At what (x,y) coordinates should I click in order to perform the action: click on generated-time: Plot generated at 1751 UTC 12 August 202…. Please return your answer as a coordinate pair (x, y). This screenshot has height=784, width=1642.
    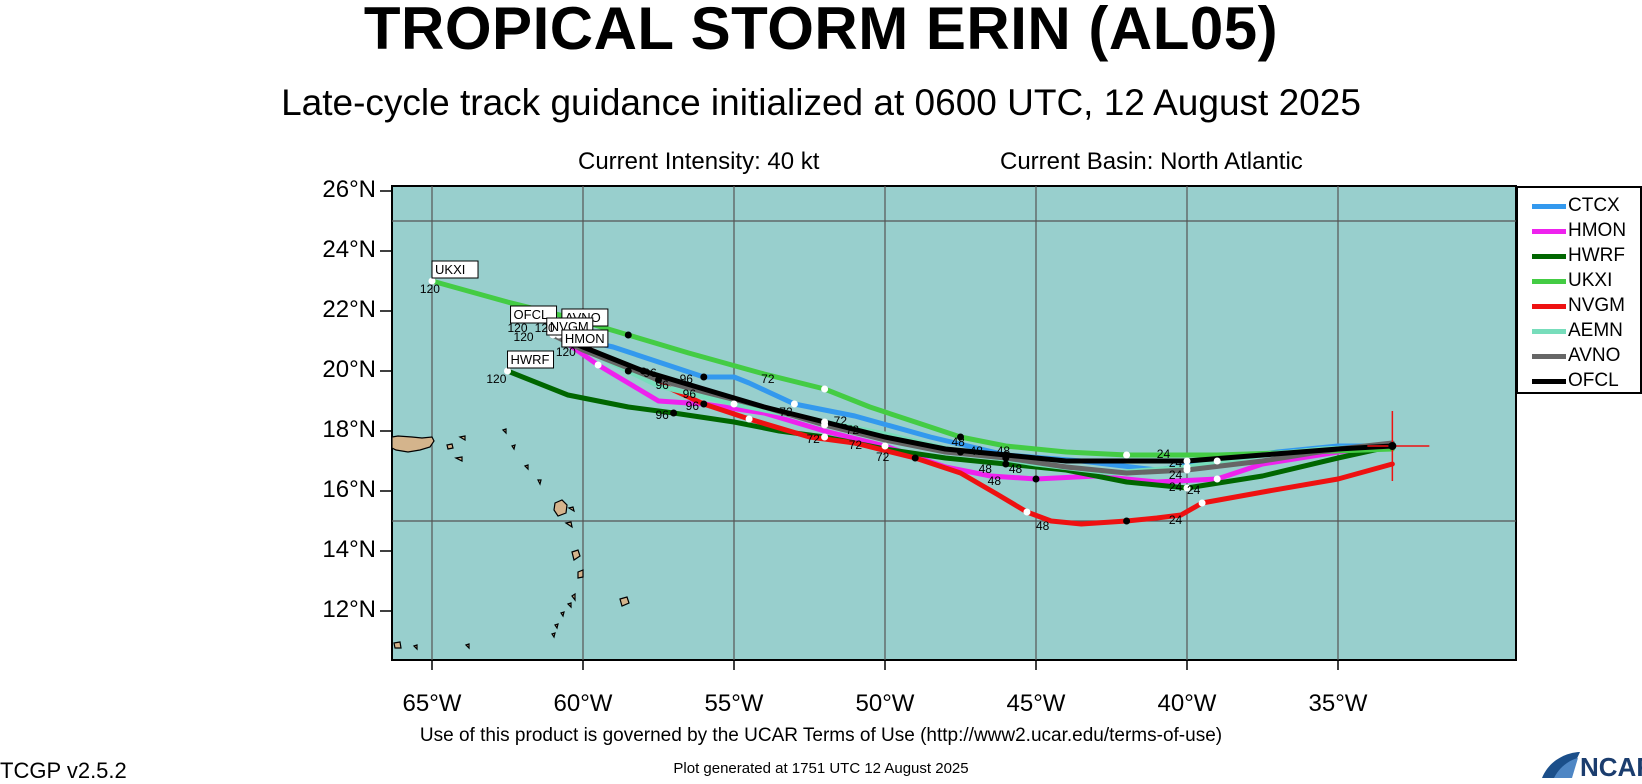
    Looking at the image, I should click on (821, 768).